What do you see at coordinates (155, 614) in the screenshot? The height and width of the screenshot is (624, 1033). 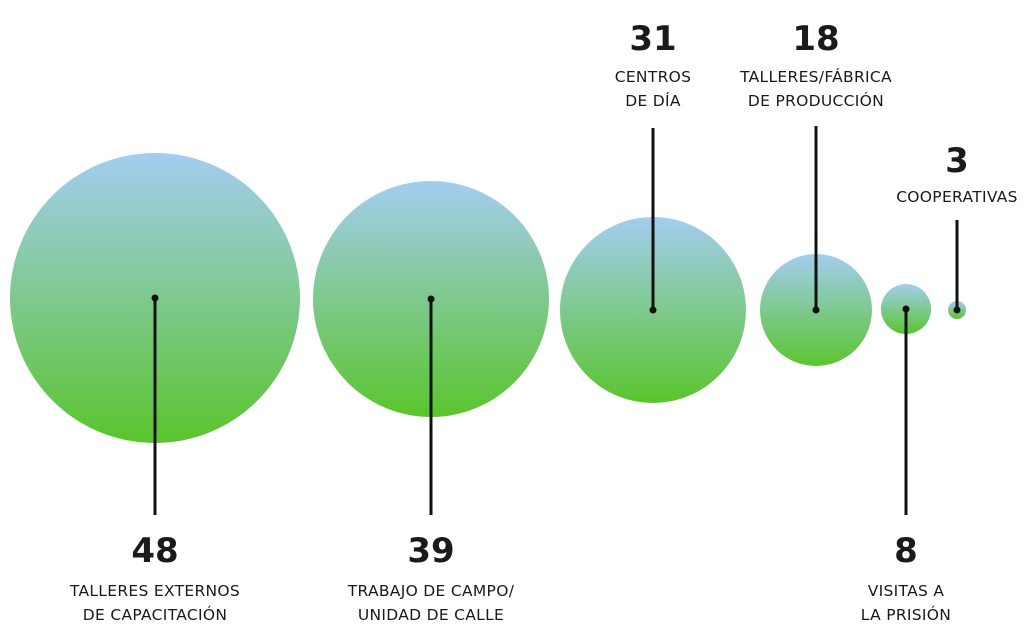 I see `category-label-48-line-2: DE CAPACITACIÓN` at bounding box center [155, 614].